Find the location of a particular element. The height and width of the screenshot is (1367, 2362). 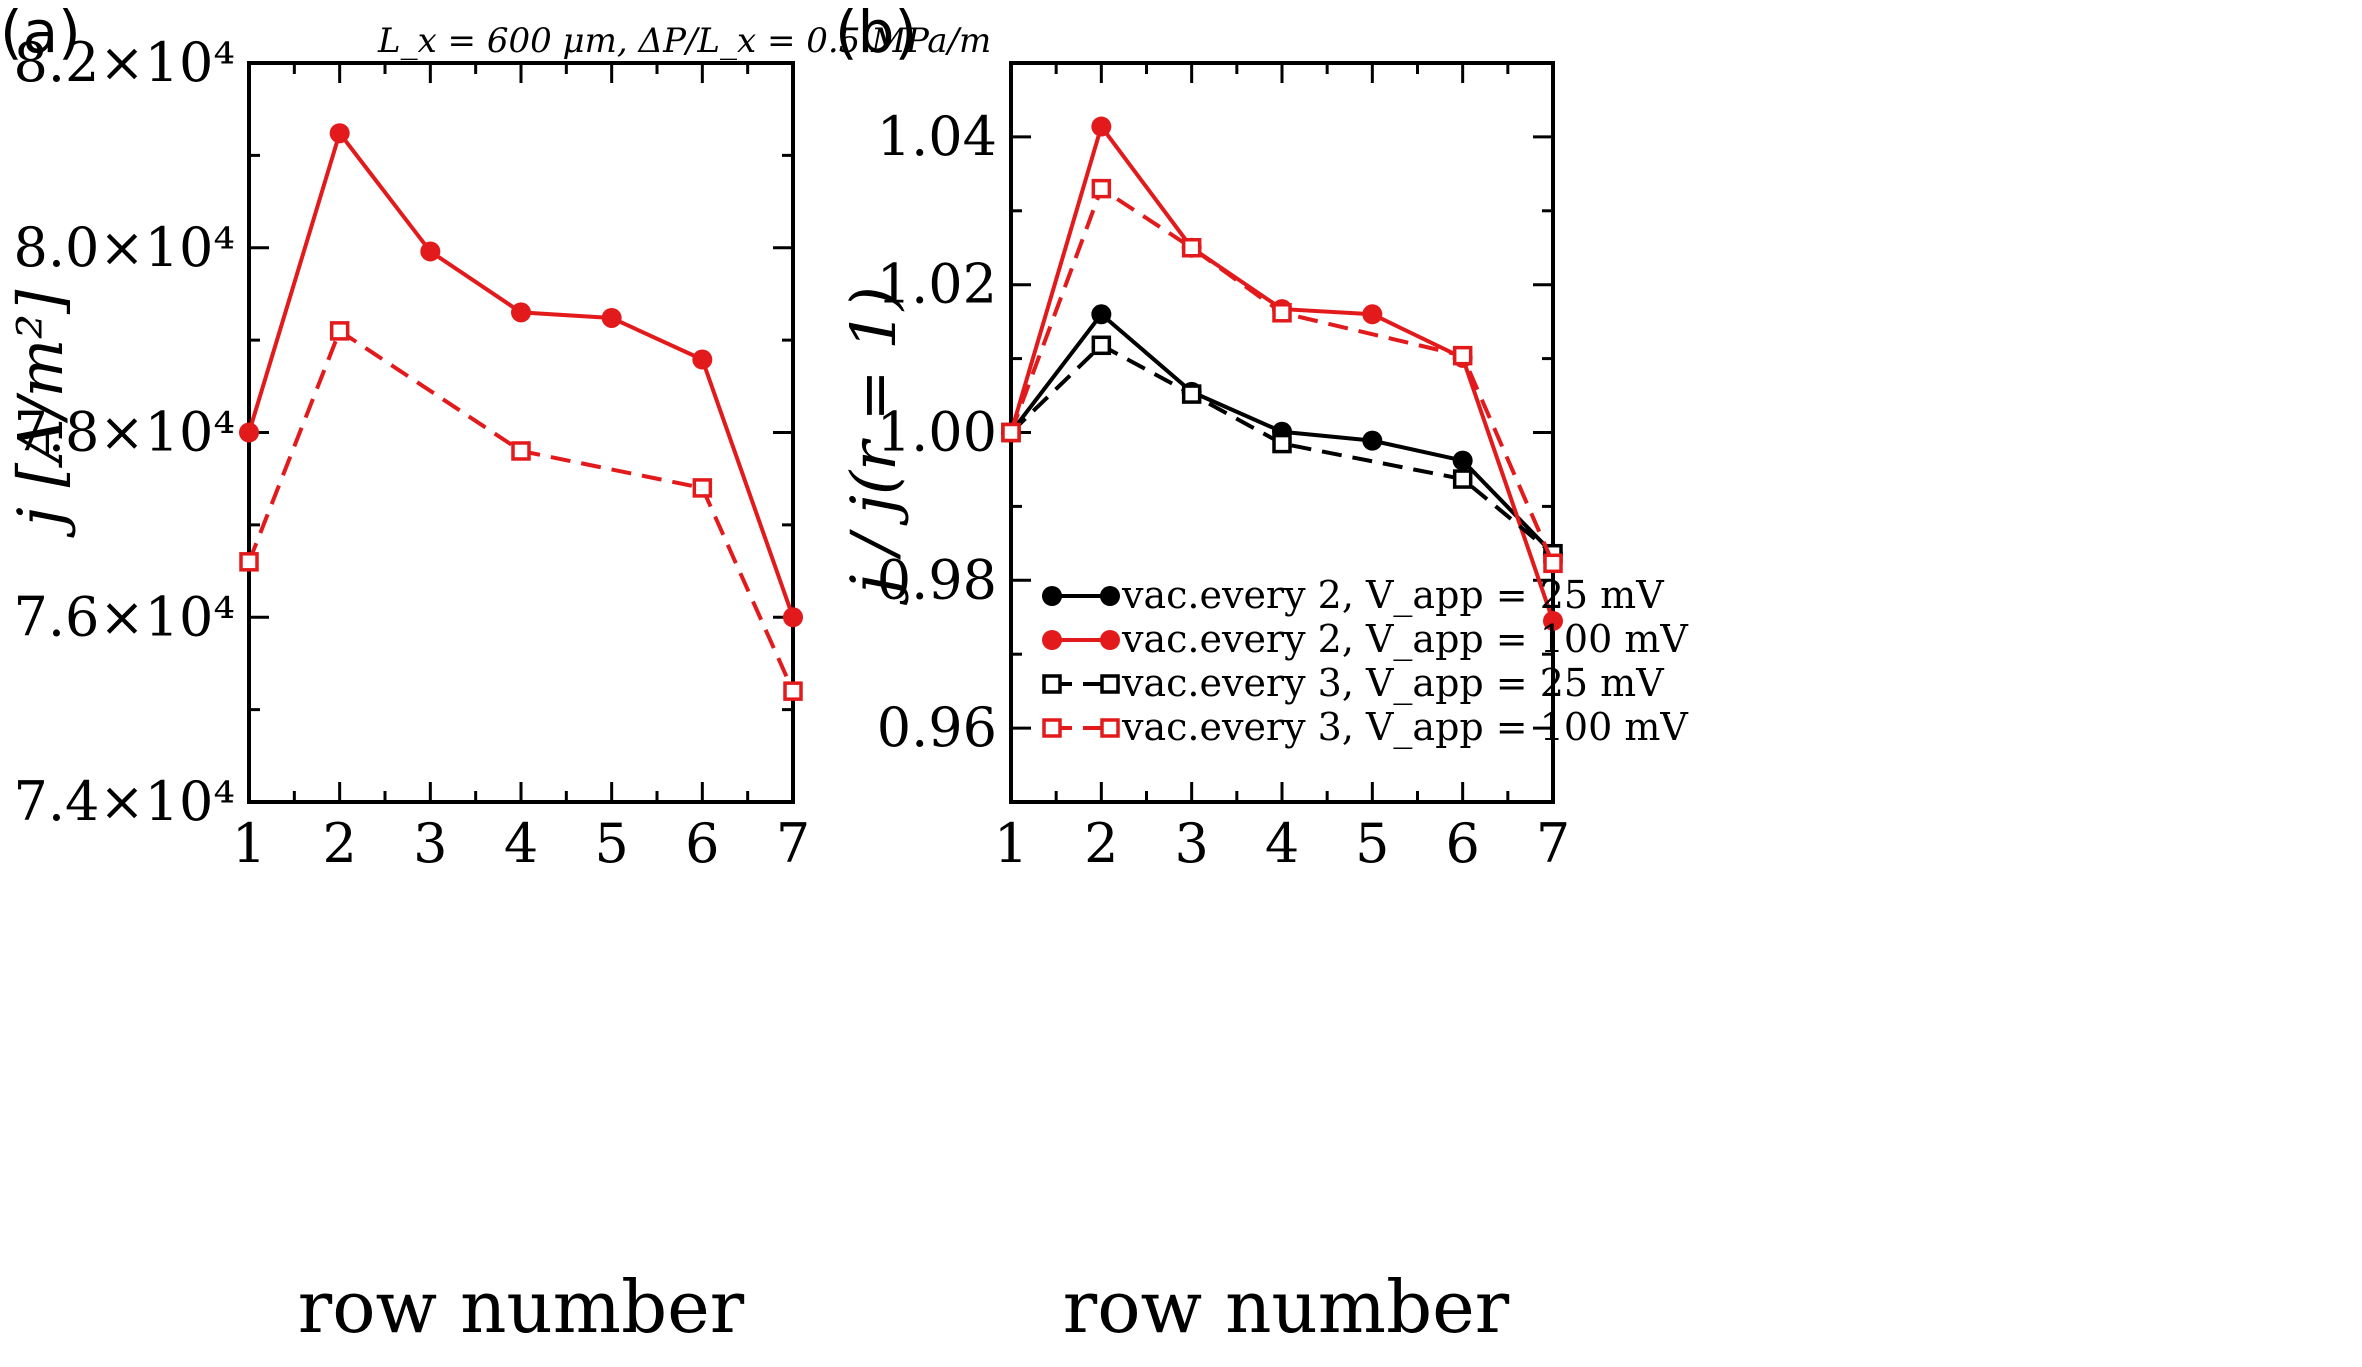

y-tick-label: 7.8×10⁴ is located at coordinates (124, 432).